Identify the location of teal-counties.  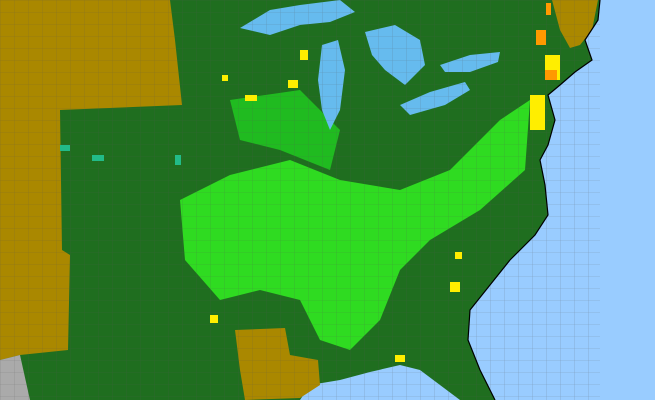
(120, 155).